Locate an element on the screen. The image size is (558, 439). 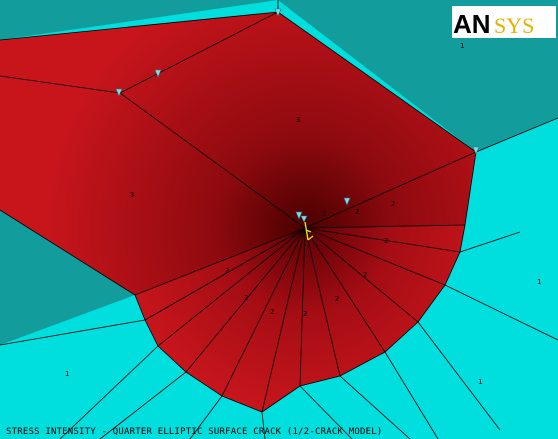
crack-tip-marker-icon is located at coordinates (309, 231).